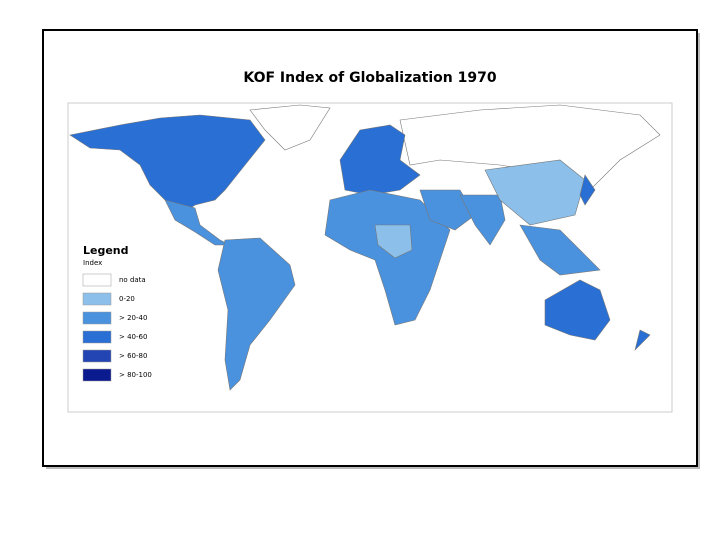  What do you see at coordinates (92, 263) in the screenshot?
I see `legend-subtitle: Index` at bounding box center [92, 263].